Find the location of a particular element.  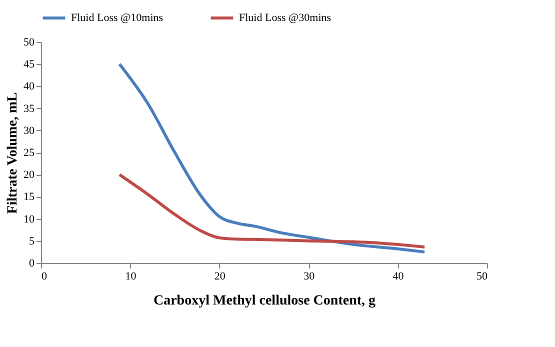

legend-label: Fluid Loss @30mins is located at coordinates (285, 18).